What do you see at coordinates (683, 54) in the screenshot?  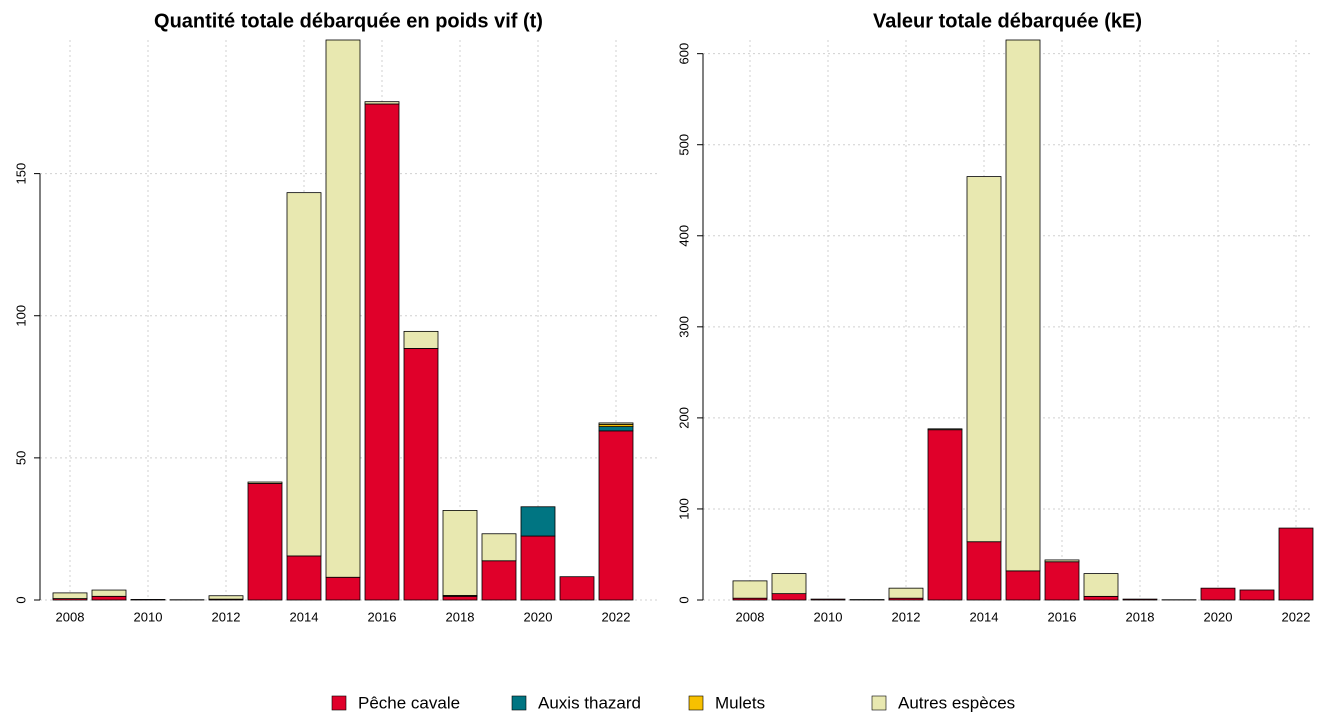 I see `y-tick-label: 600` at bounding box center [683, 54].